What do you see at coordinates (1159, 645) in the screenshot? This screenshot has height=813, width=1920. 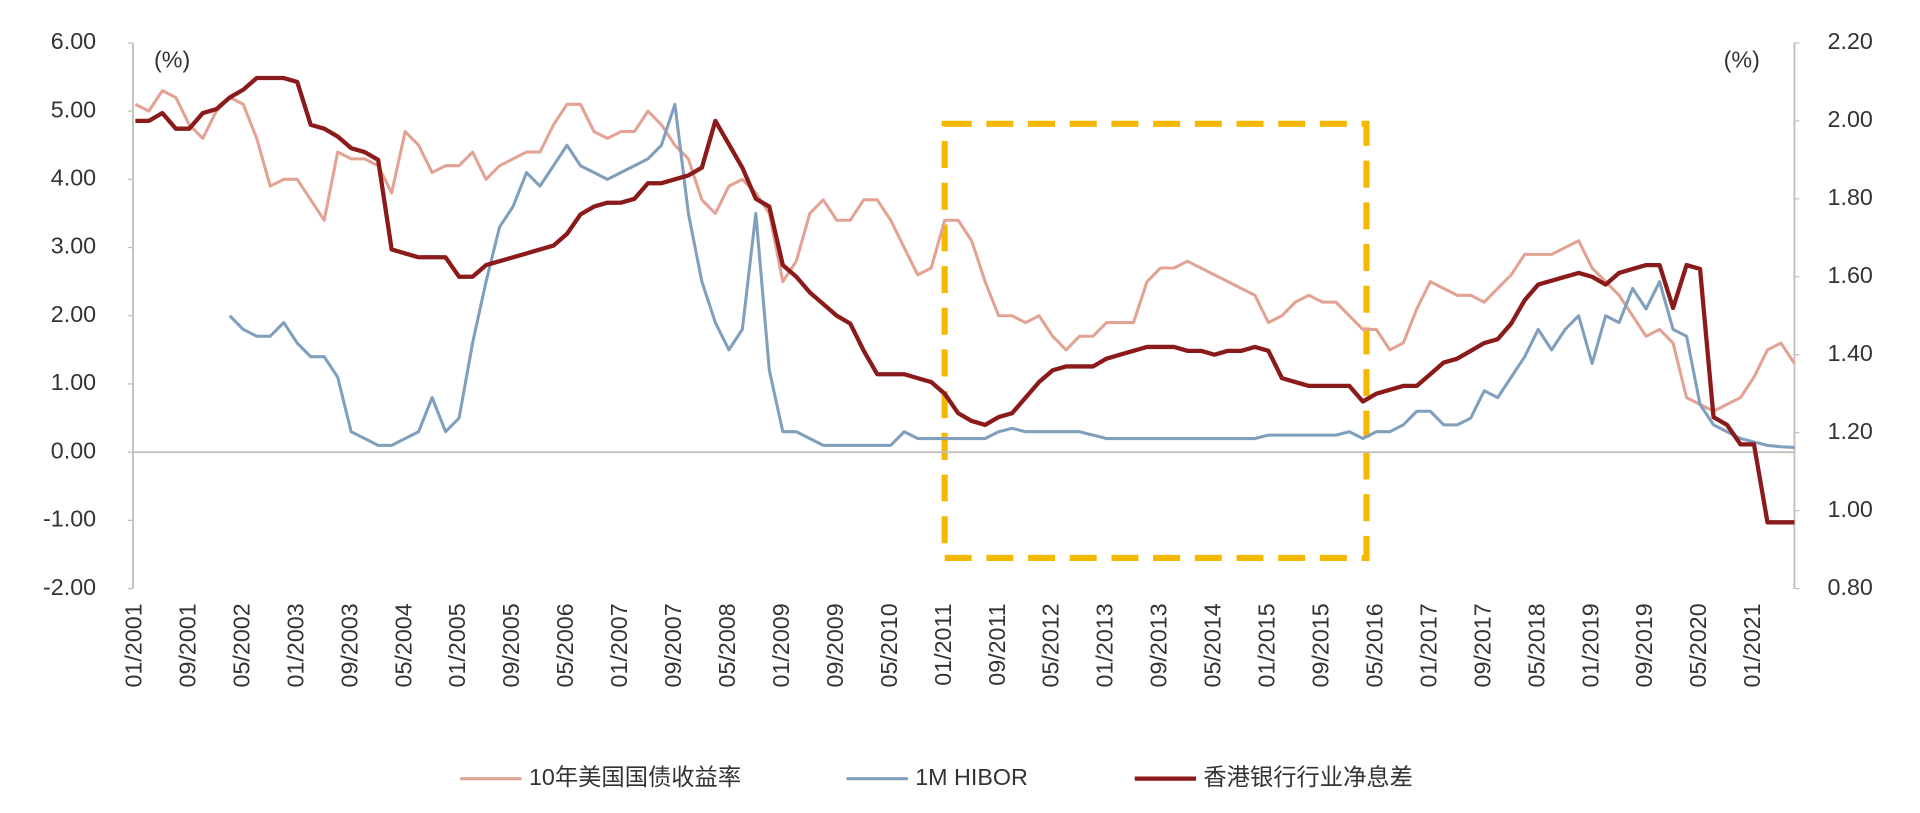 I see `x-tick-label: 09/2013` at bounding box center [1159, 645].